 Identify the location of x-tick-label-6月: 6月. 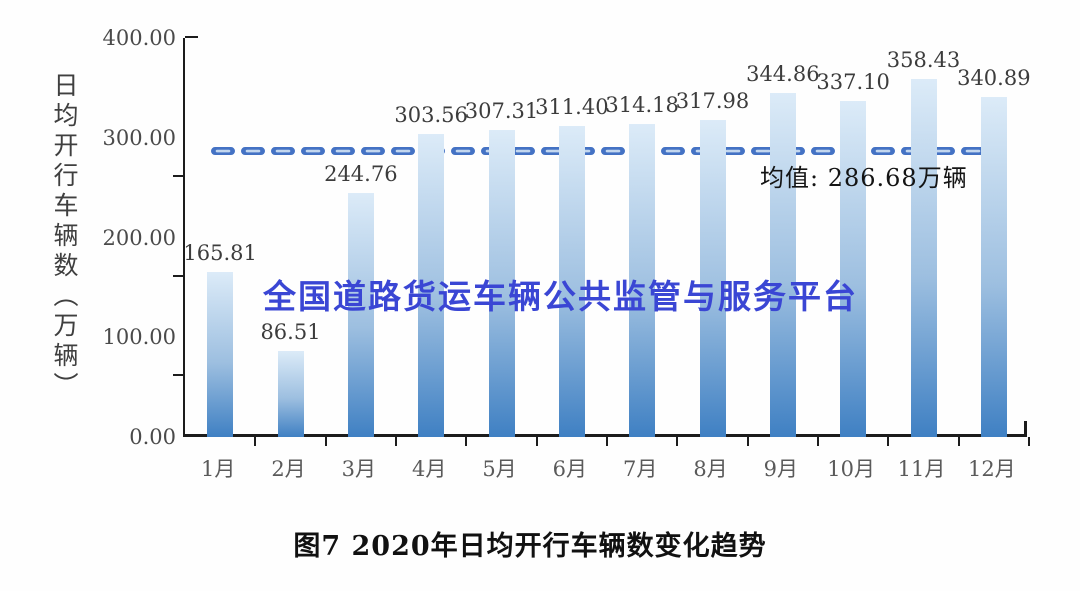
(570, 469).